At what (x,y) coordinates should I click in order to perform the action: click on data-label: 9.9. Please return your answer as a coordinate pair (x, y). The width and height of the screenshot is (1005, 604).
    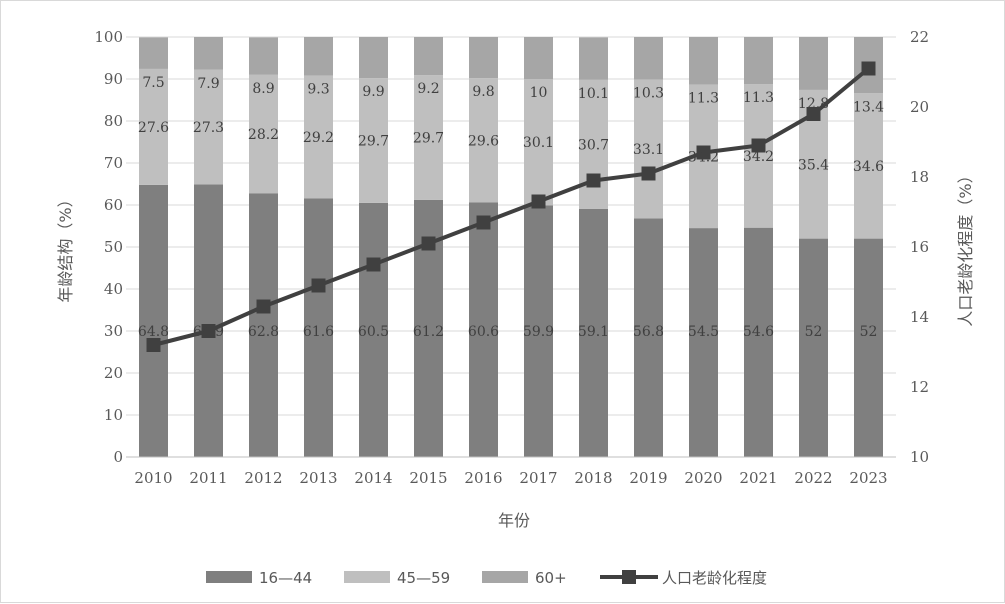
    Looking at the image, I should click on (373, 92).